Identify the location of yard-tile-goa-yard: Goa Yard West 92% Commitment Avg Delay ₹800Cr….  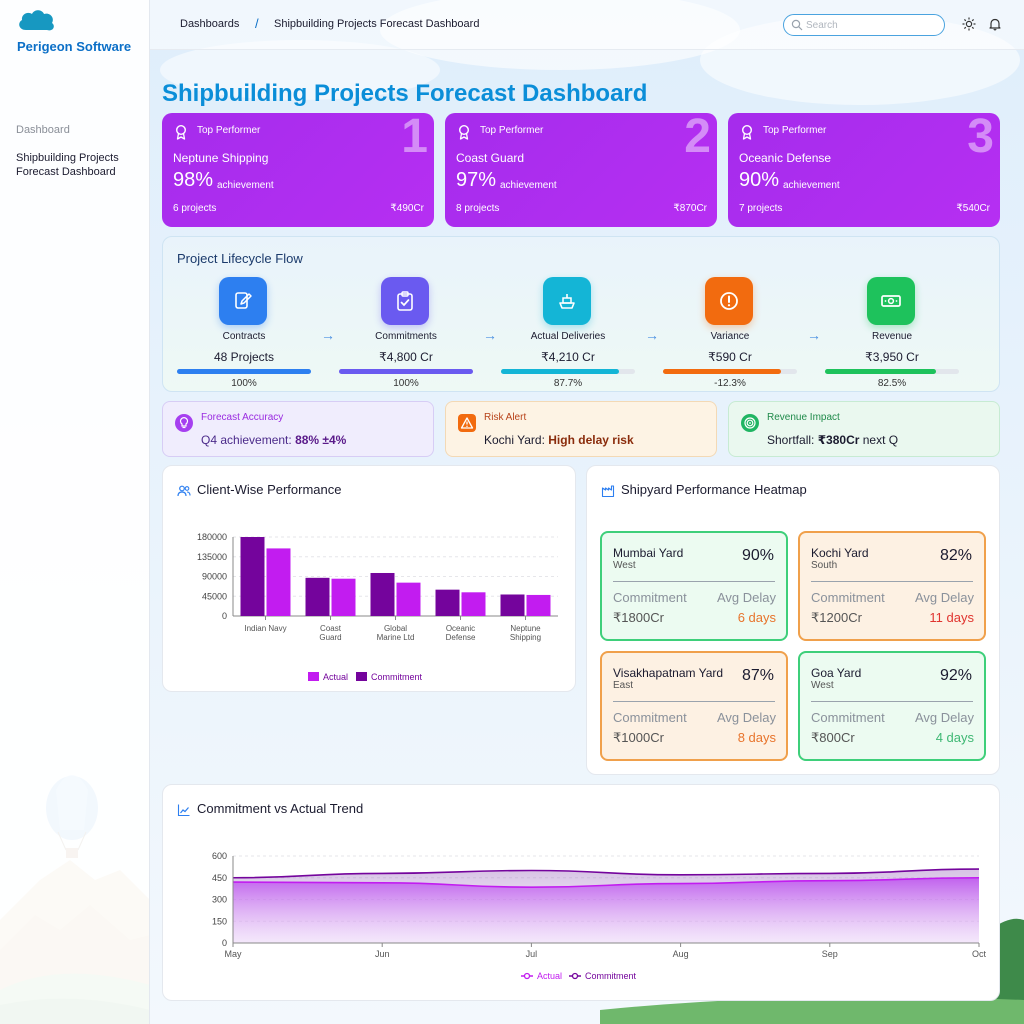
(892, 706).